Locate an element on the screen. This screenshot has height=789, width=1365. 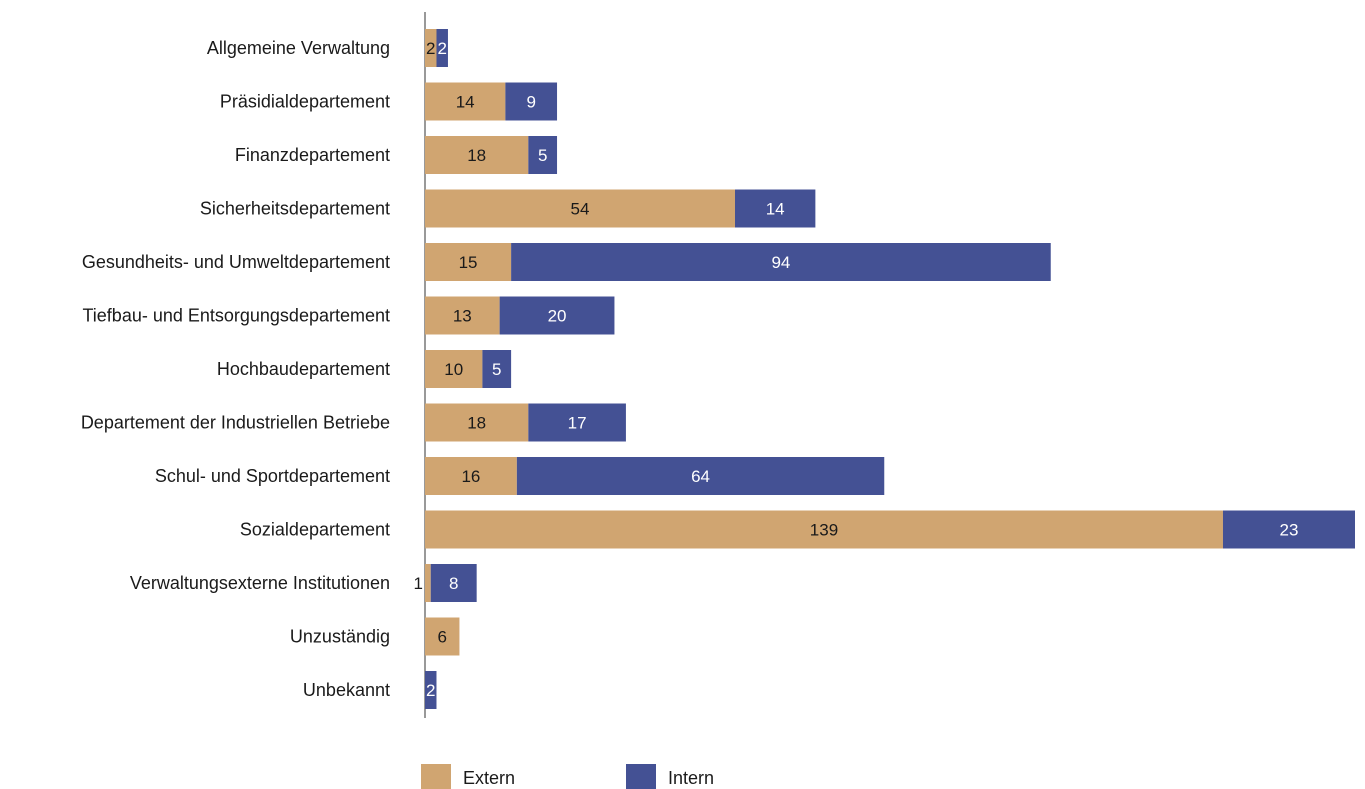
value-label-extern-hochbaudepartement: 10 is located at coordinates (453, 369).